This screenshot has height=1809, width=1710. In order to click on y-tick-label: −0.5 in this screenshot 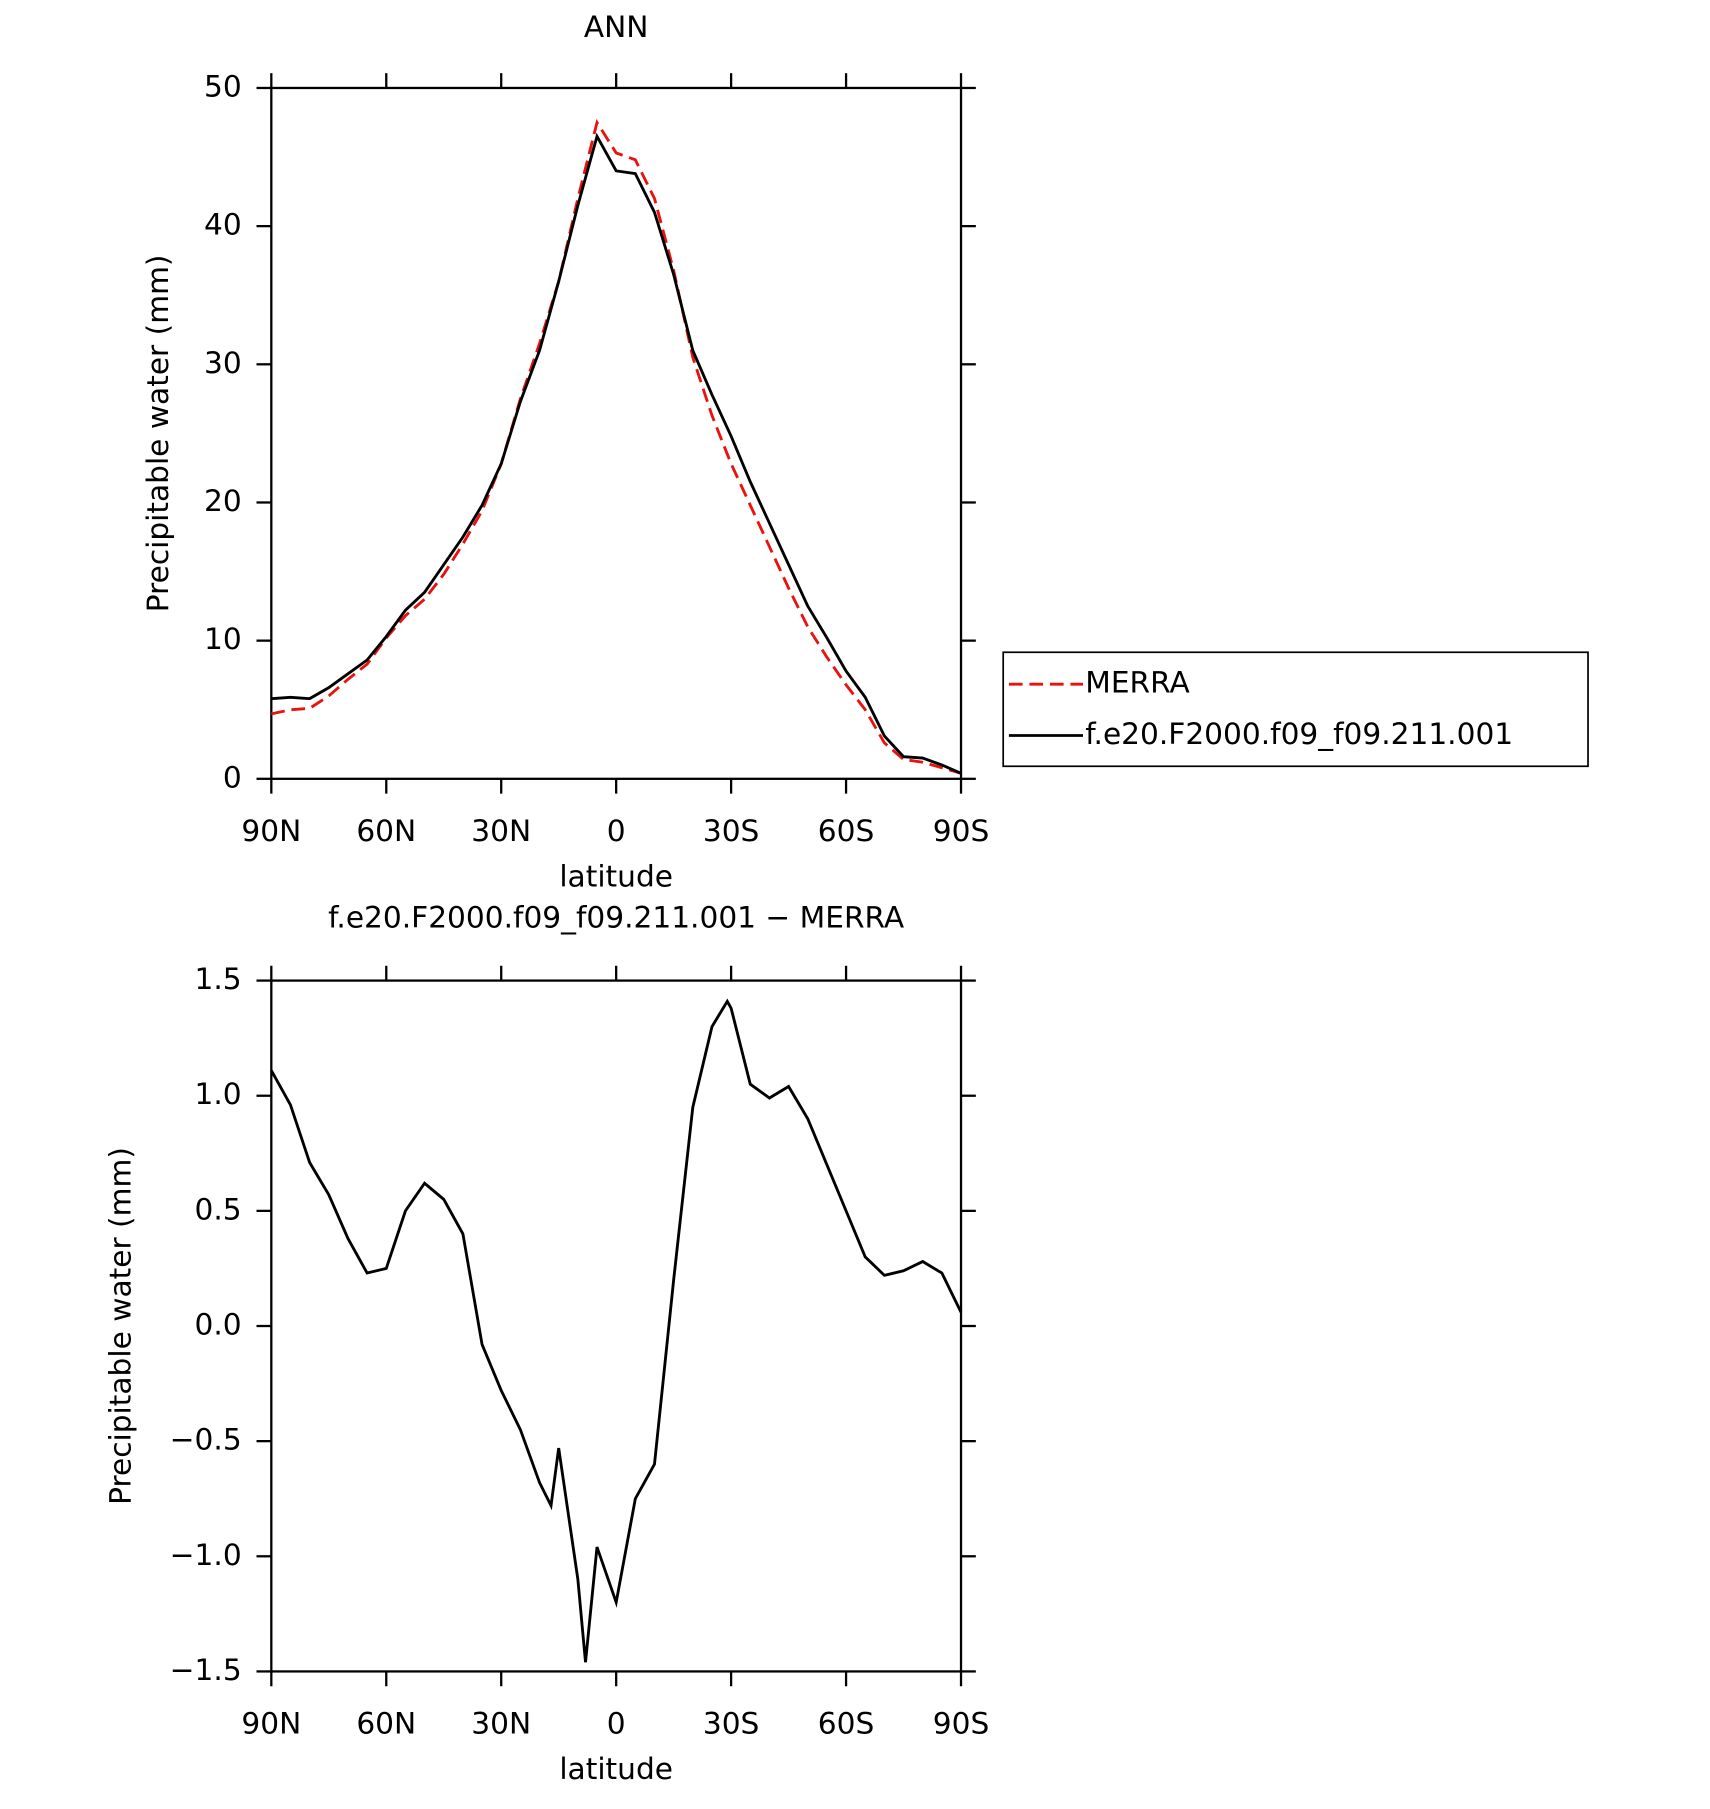, I will do `click(206, 1439)`.